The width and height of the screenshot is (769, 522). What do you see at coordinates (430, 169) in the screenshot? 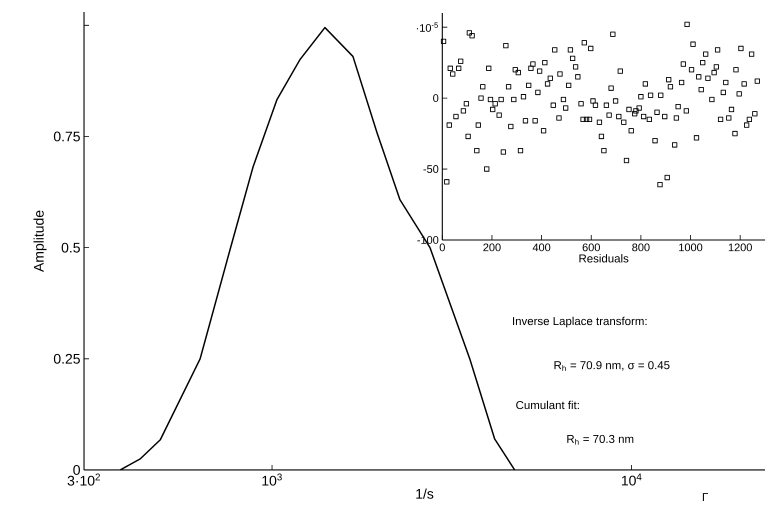
I see `y-tick-label: -50` at bounding box center [430, 169].